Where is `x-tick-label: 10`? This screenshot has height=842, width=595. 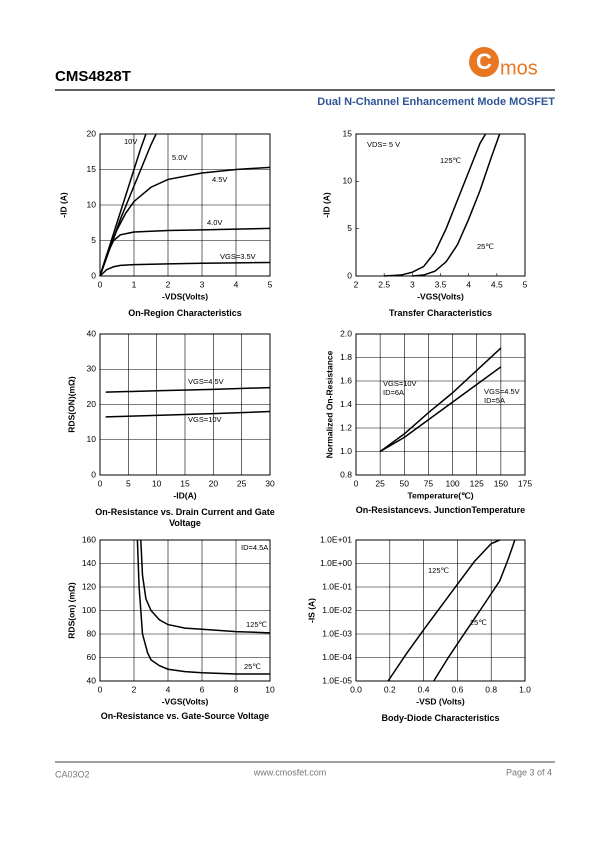 x-tick-label: 10 is located at coordinates (270, 689).